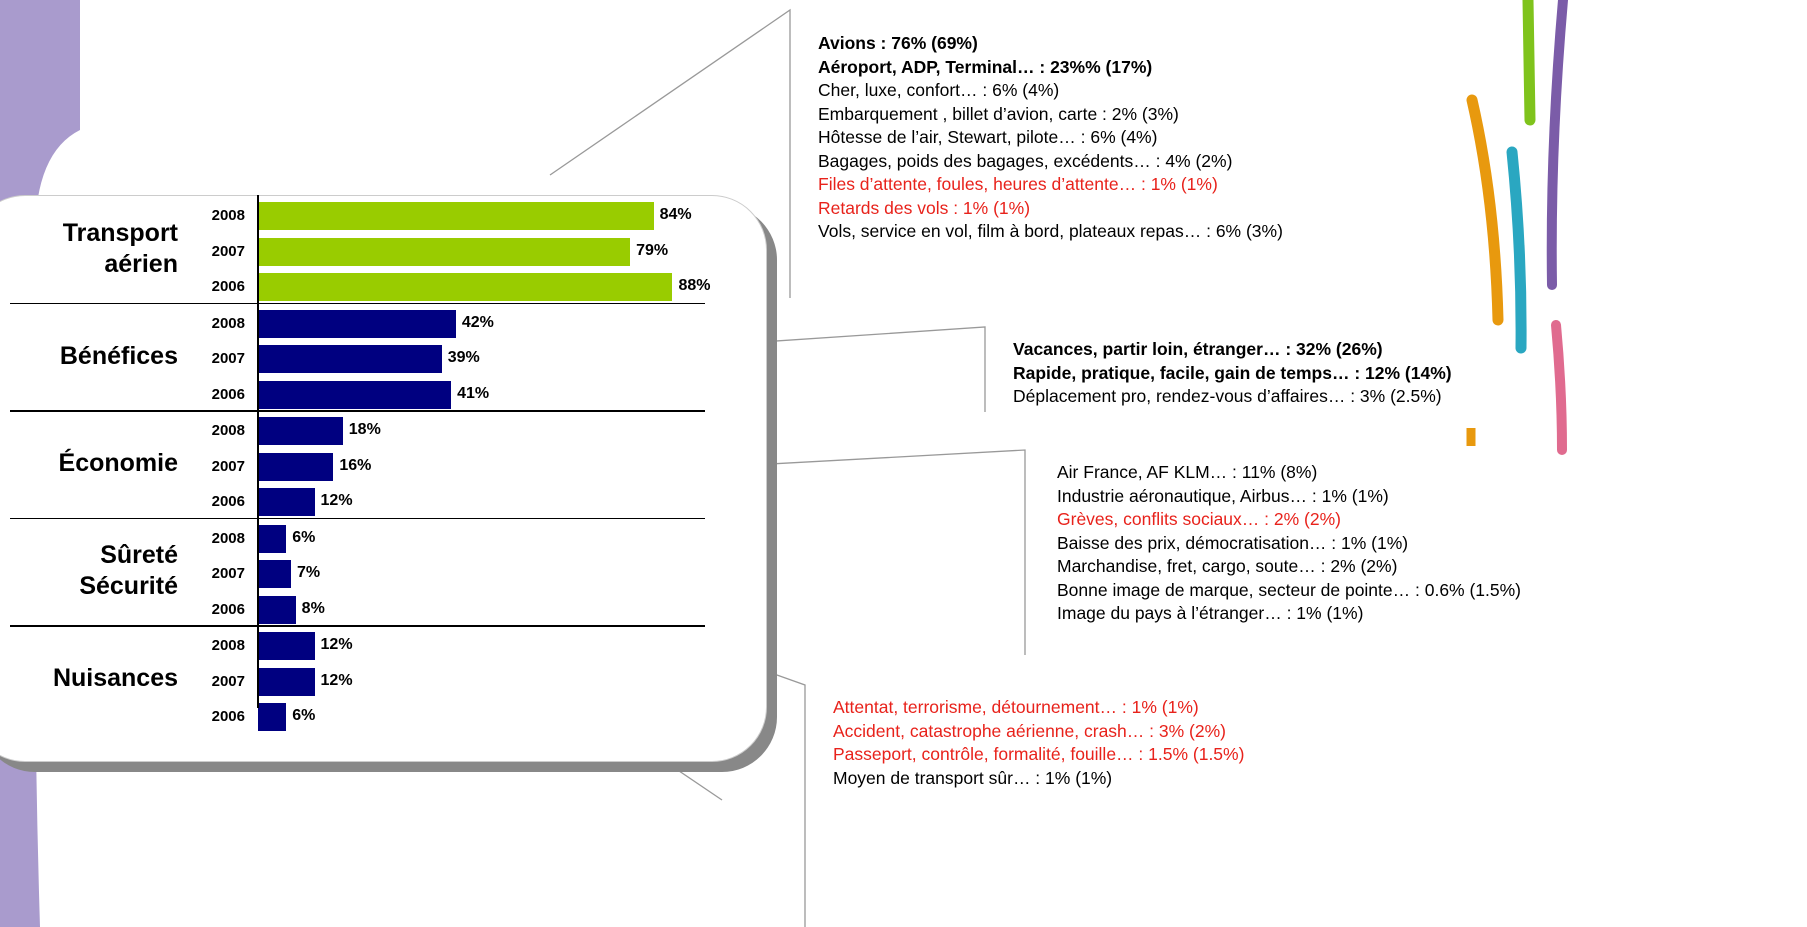 The height and width of the screenshot is (927, 1807). I want to click on annotation-line: Avions : 76% (69%), so click(898, 43).